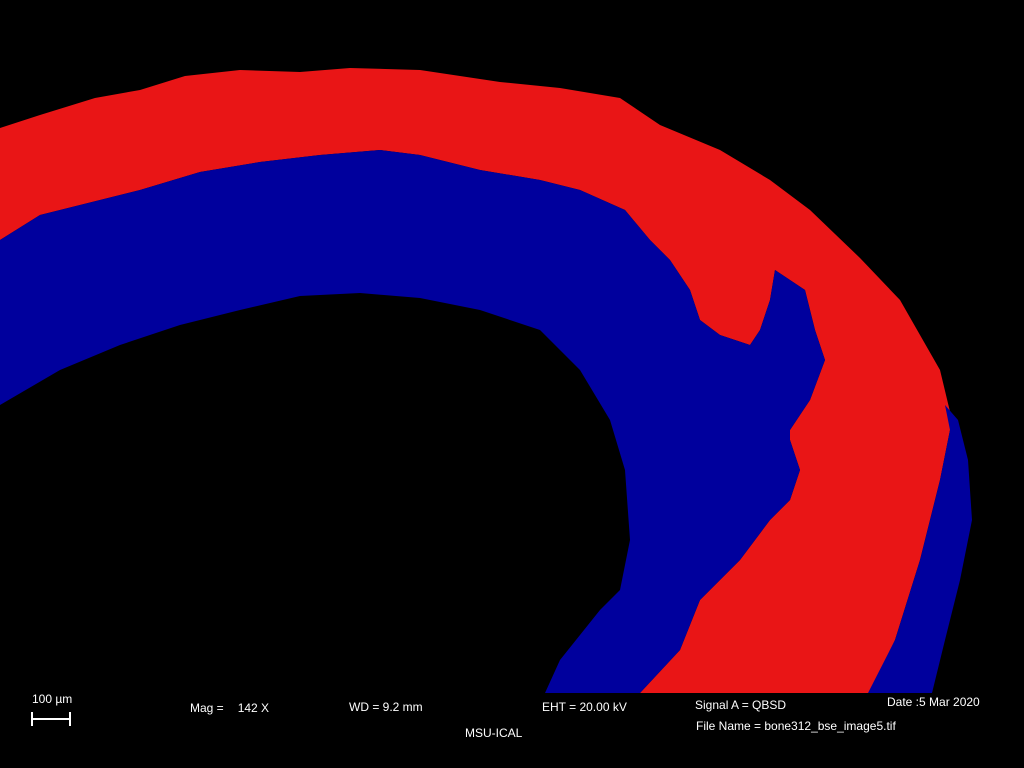 The width and height of the screenshot is (1024, 768). Describe the element at coordinates (386, 707) in the screenshot. I see `working-distance: WD = 9.2 mm` at that location.